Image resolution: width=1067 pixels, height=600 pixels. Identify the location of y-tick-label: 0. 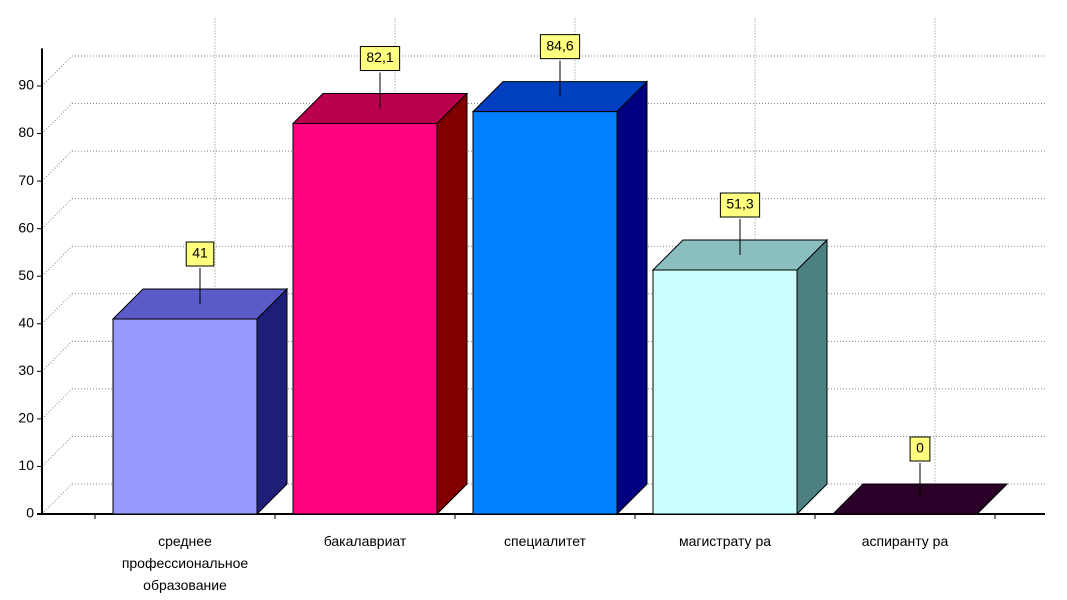
(30, 513).